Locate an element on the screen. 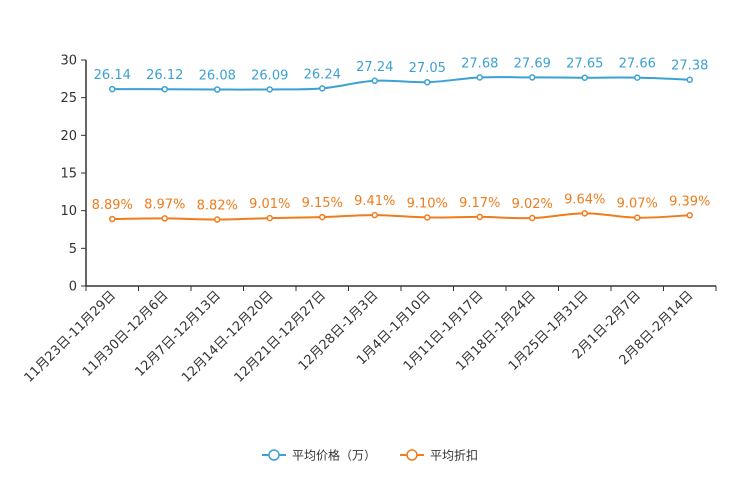 This screenshot has width=744, height=496. y-tick-label: 0 is located at coordinates (73, 287).